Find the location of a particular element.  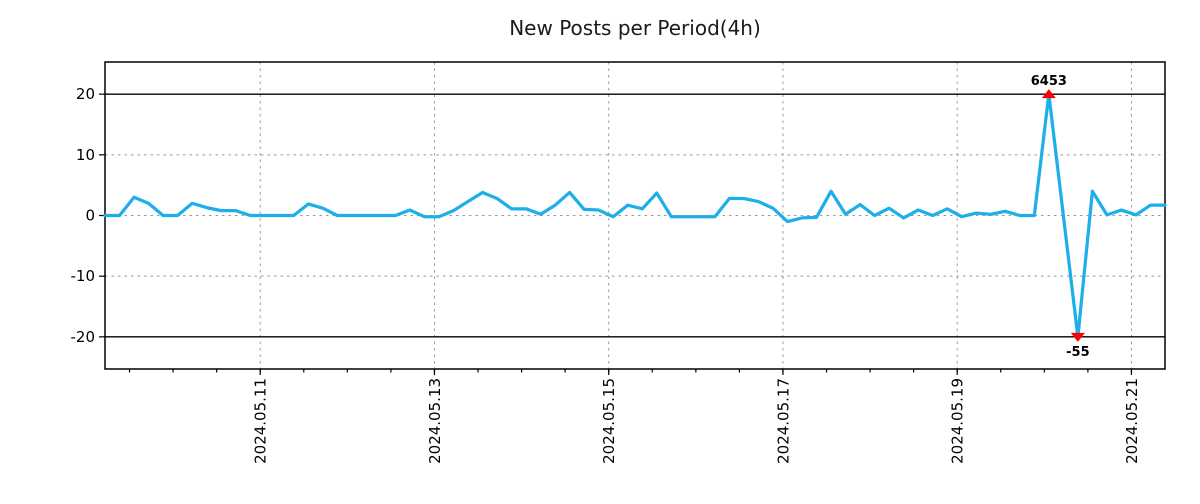

peak-annotation: 6453 is located at coordinates (1049, 81).